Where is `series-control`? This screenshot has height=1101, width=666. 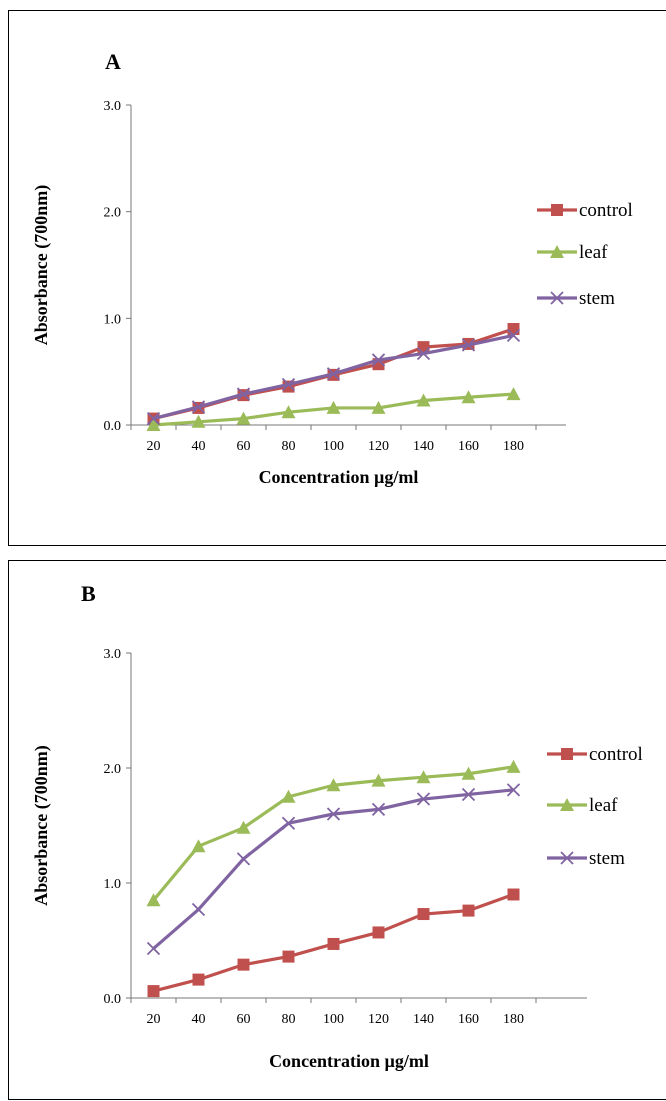 series-control is located at coordinates (333, 943).